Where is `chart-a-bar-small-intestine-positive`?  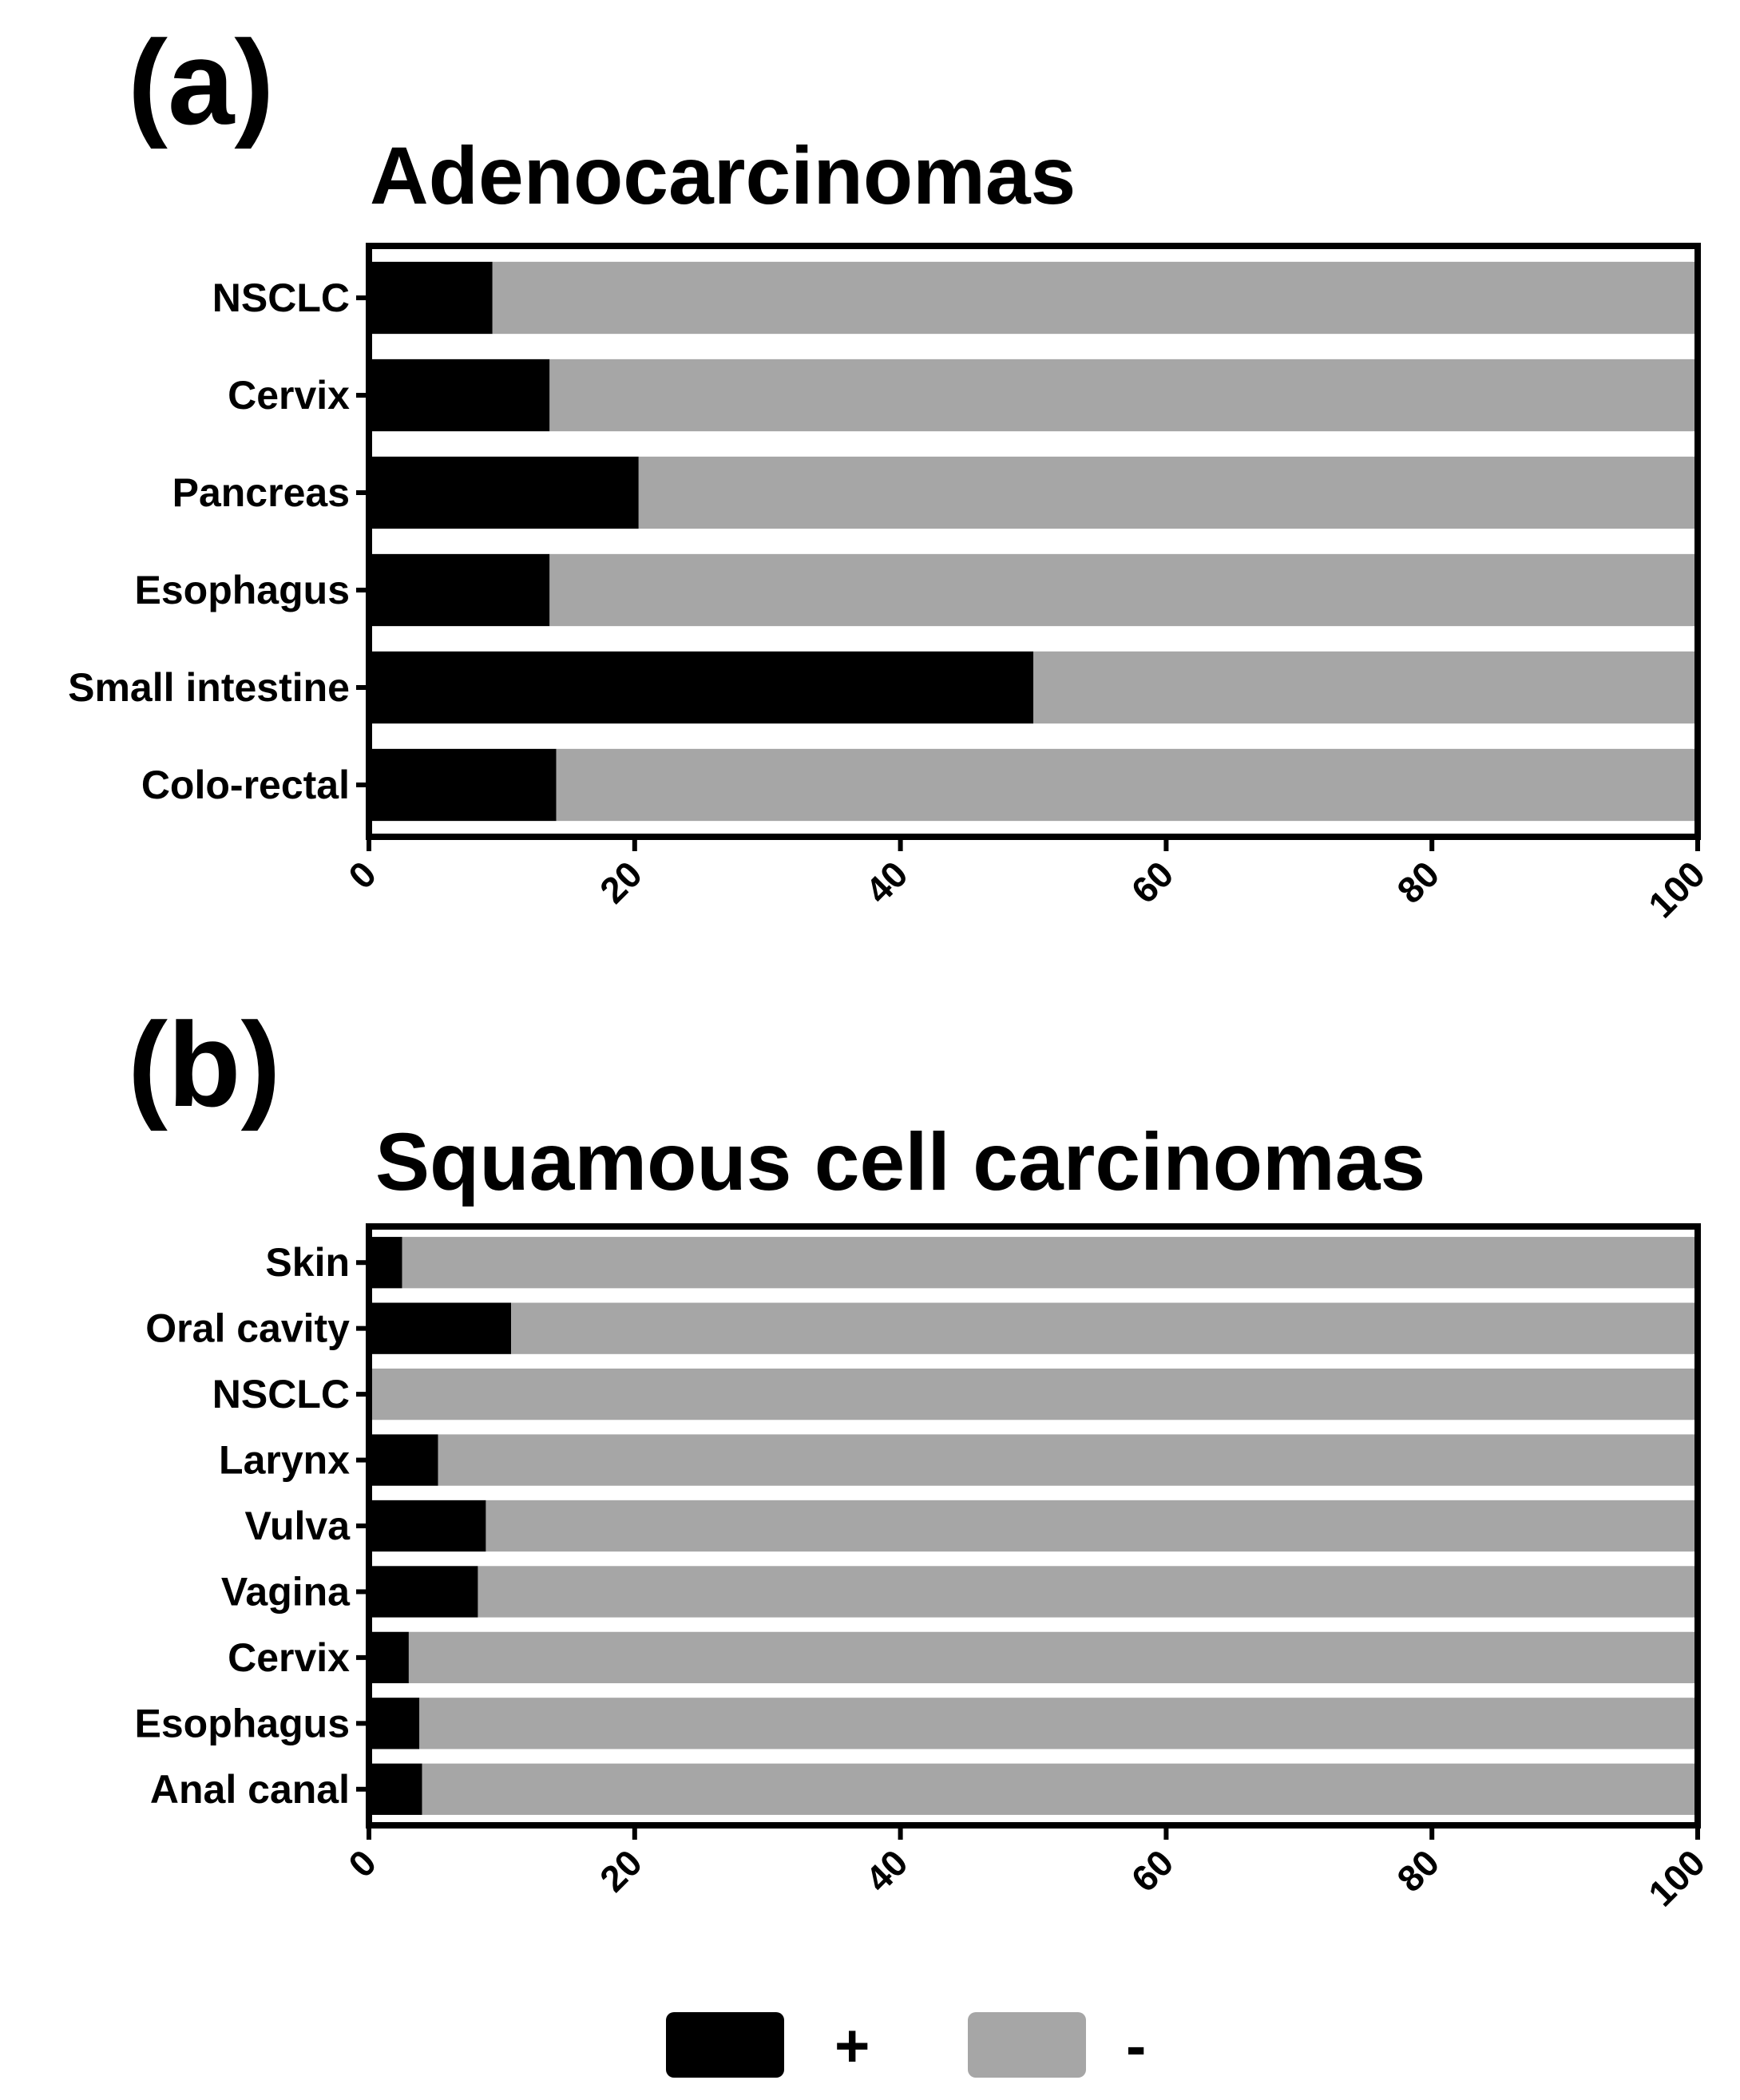 chart-a-bar-small-intestine-positive is located at coordinates (701, 687).